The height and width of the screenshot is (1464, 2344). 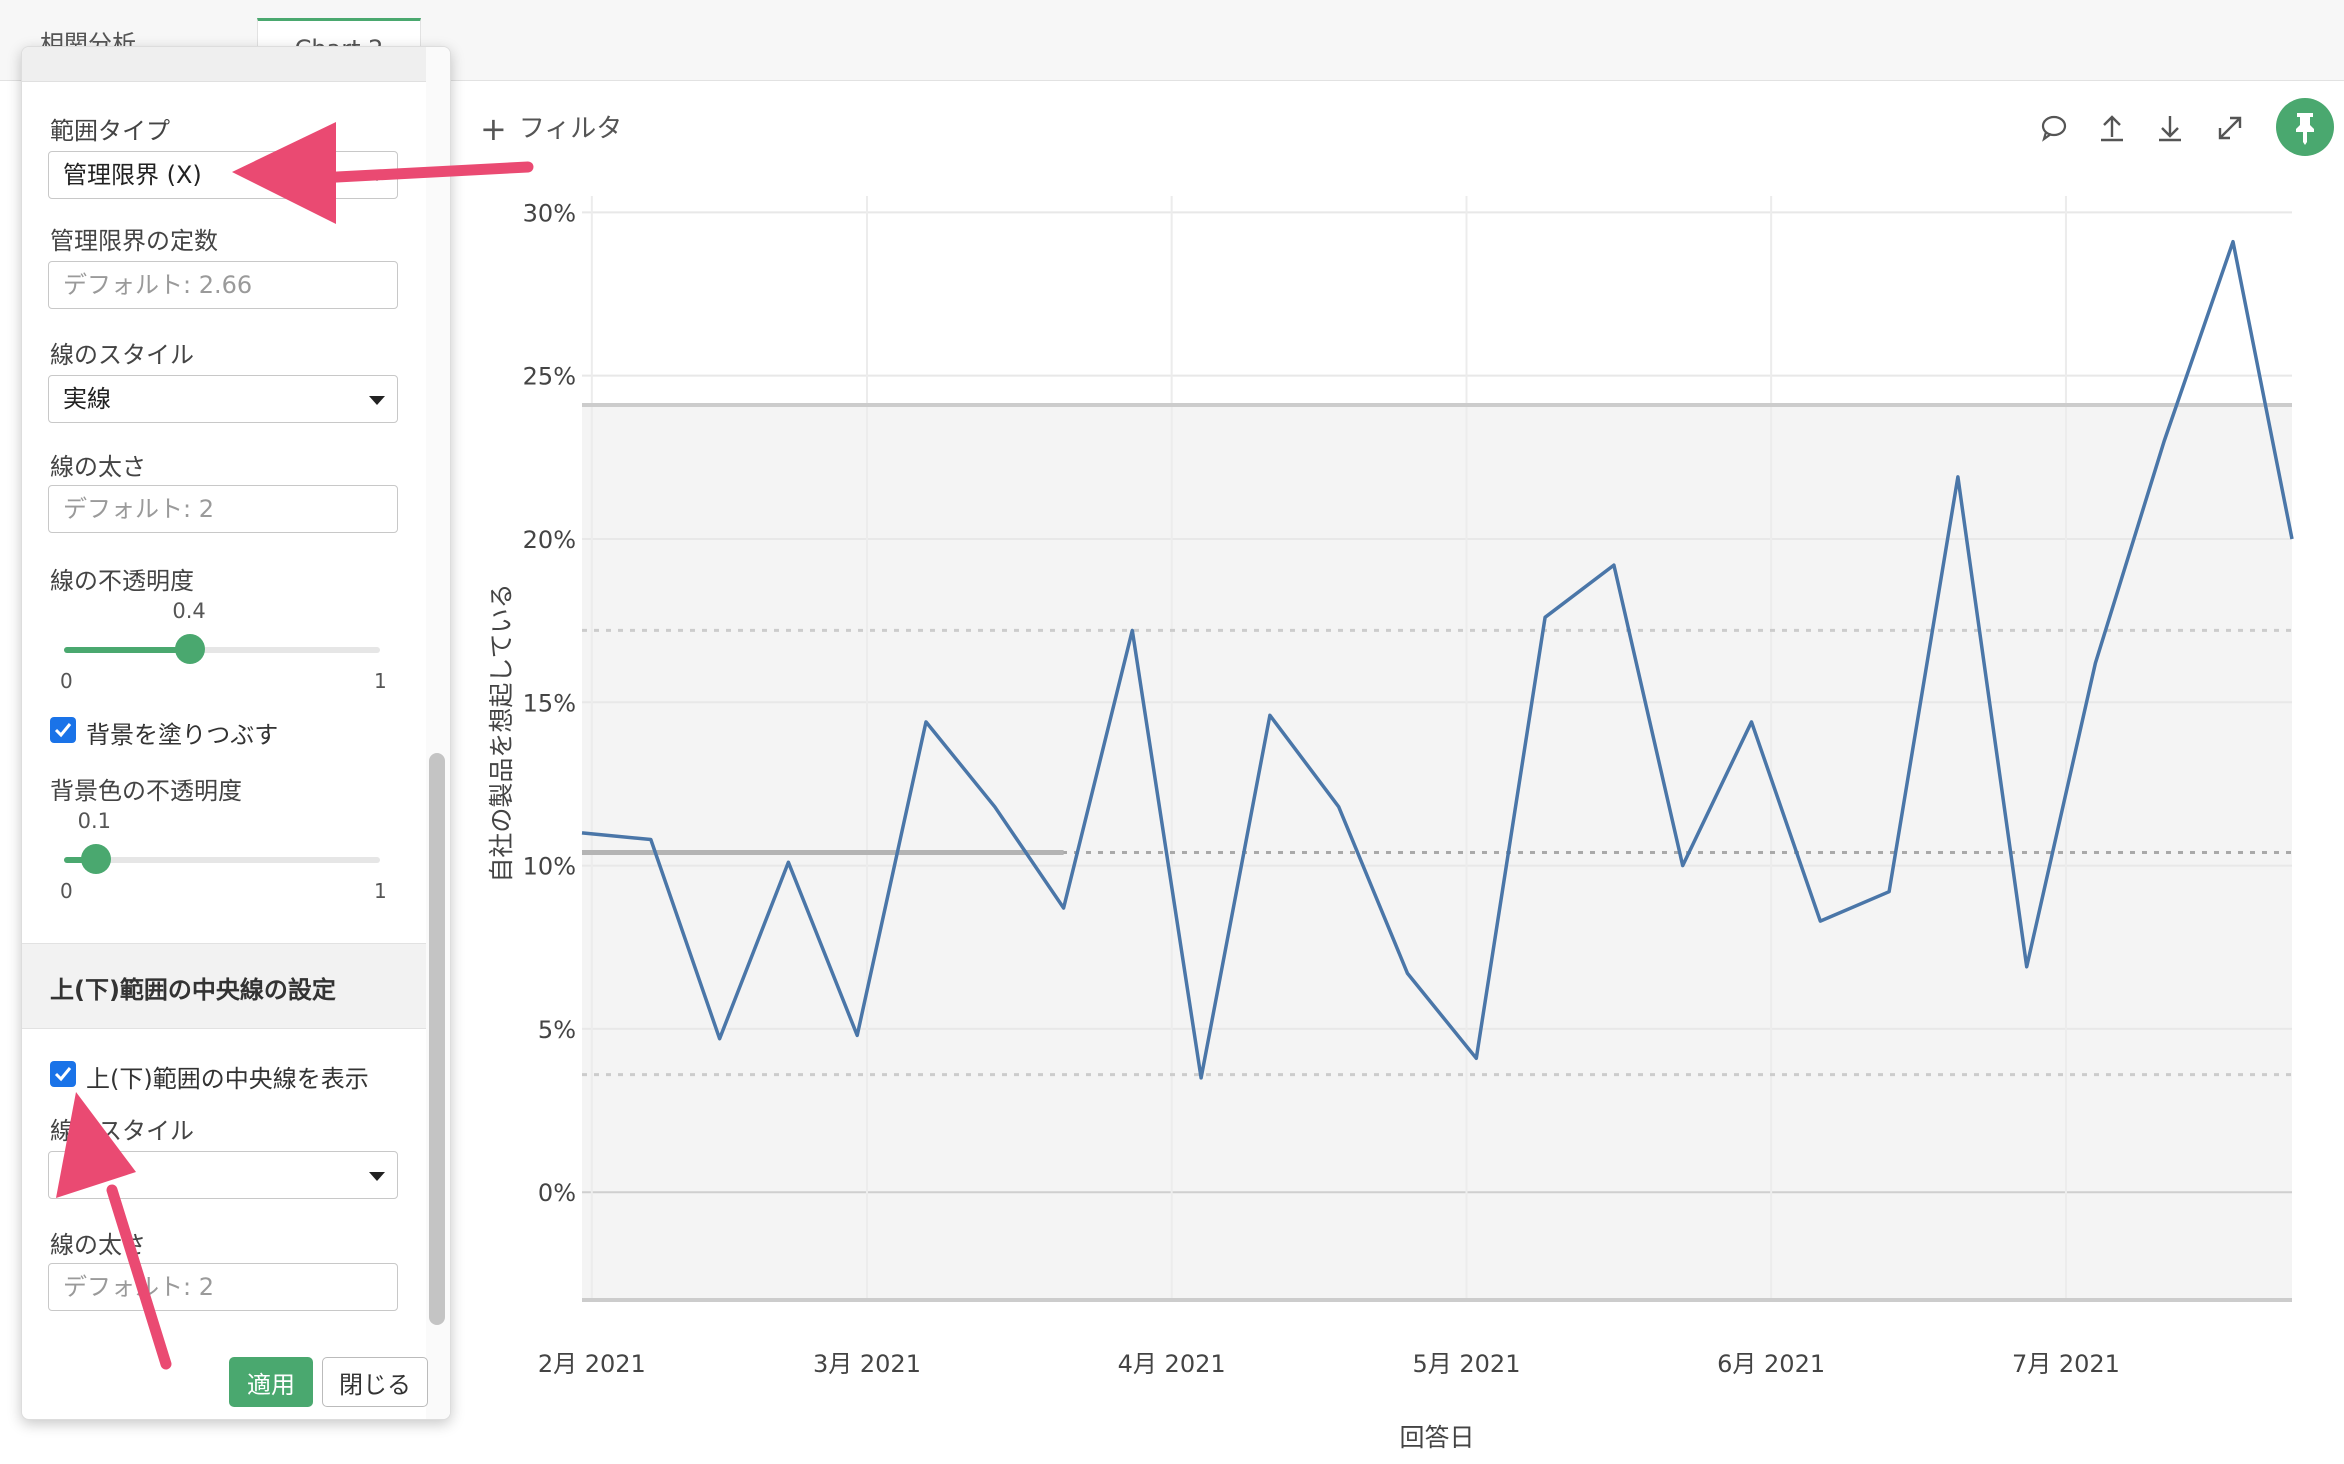 What do you see at coordinates (223, 1175) in the screenshot?
I see `center-line-style-select` at bounding box center [223, 1175].